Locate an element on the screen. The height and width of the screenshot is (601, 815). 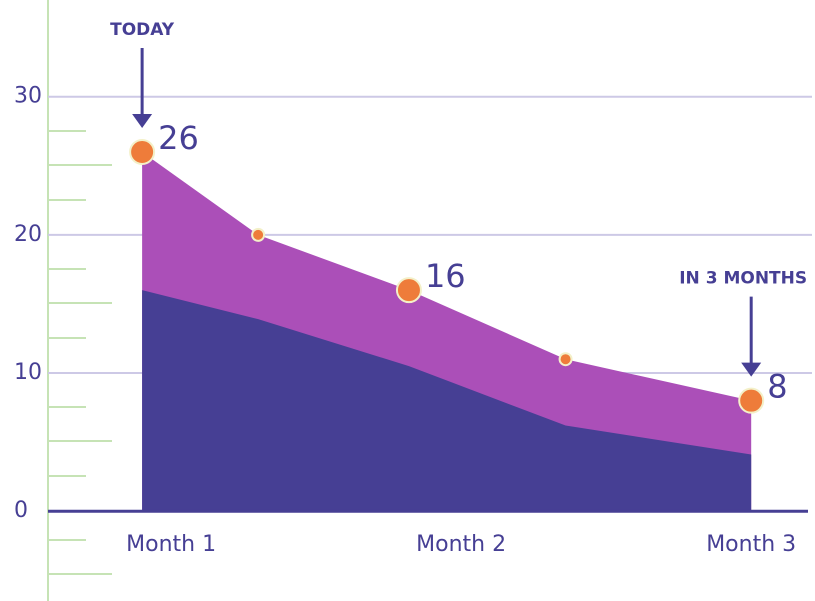
value-label: 26 is located at coordinates (178, 138).